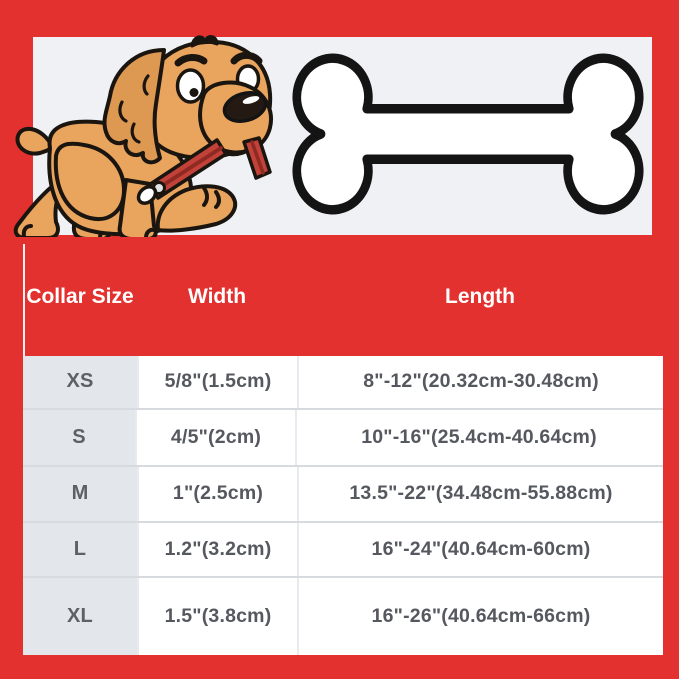  What do you see at coordinates (480, 549) in the screenshot?
I see `length-cell: 16"-24"(40.64cm-60cm)` at bounding box center [480, 549].